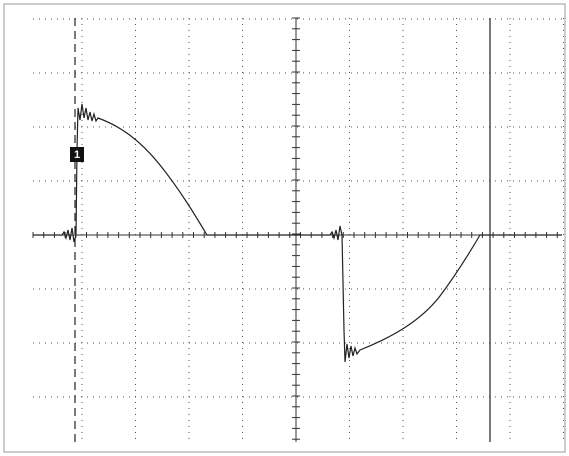  I want to click on channel-marker-label: 1, so click(77, 155).